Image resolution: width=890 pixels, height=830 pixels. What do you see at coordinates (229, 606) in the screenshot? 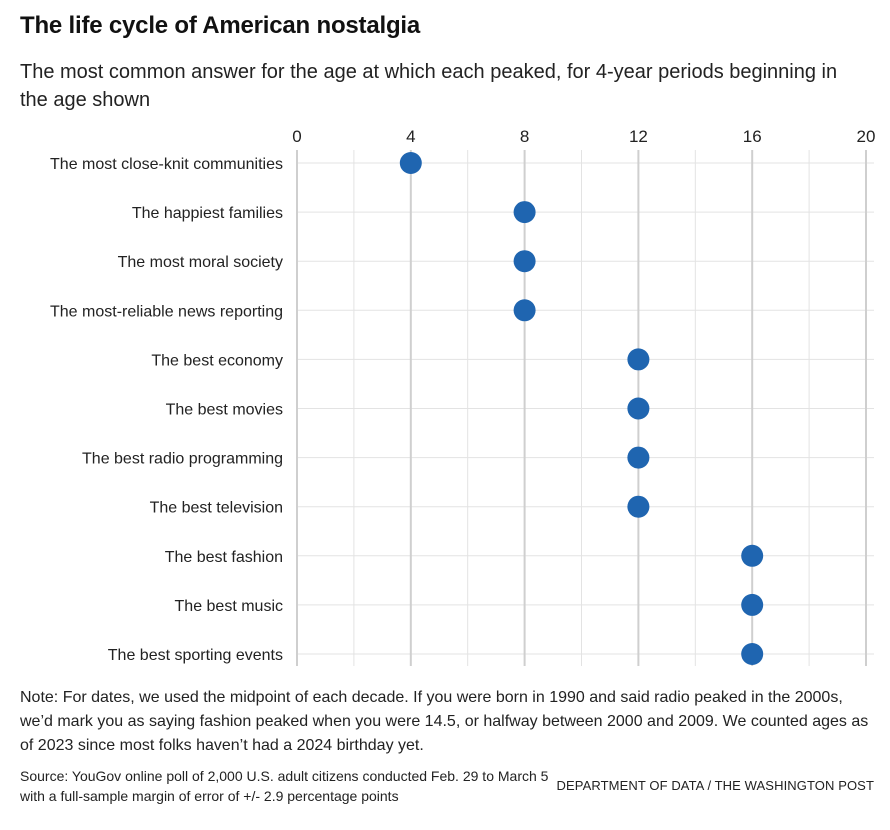
I see `category-label: The best music` at bounding box center [229, 606].